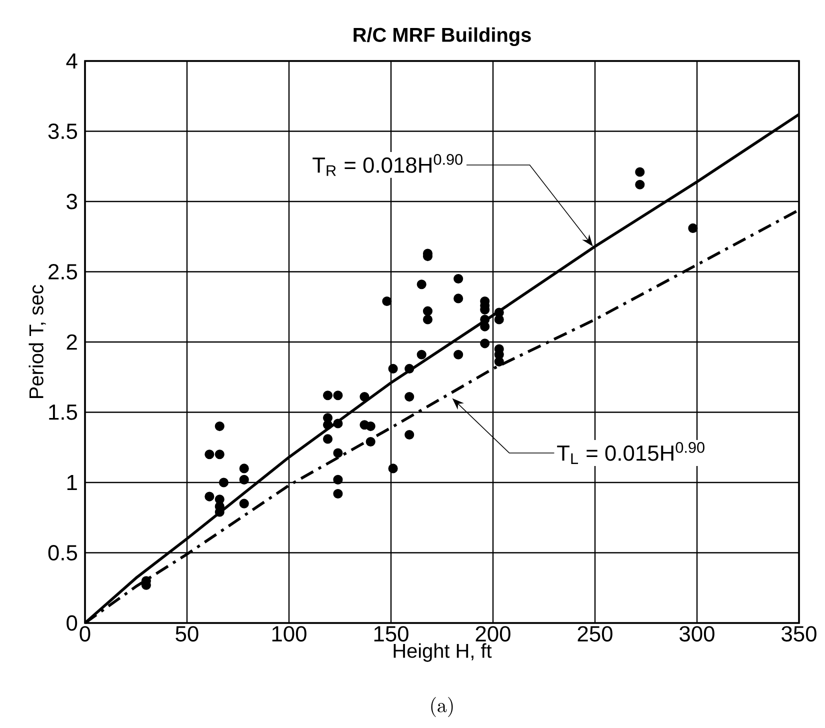 This screenshot has width=825, height=728. I want to click on y-tick-label: 1, so click(72, 482).